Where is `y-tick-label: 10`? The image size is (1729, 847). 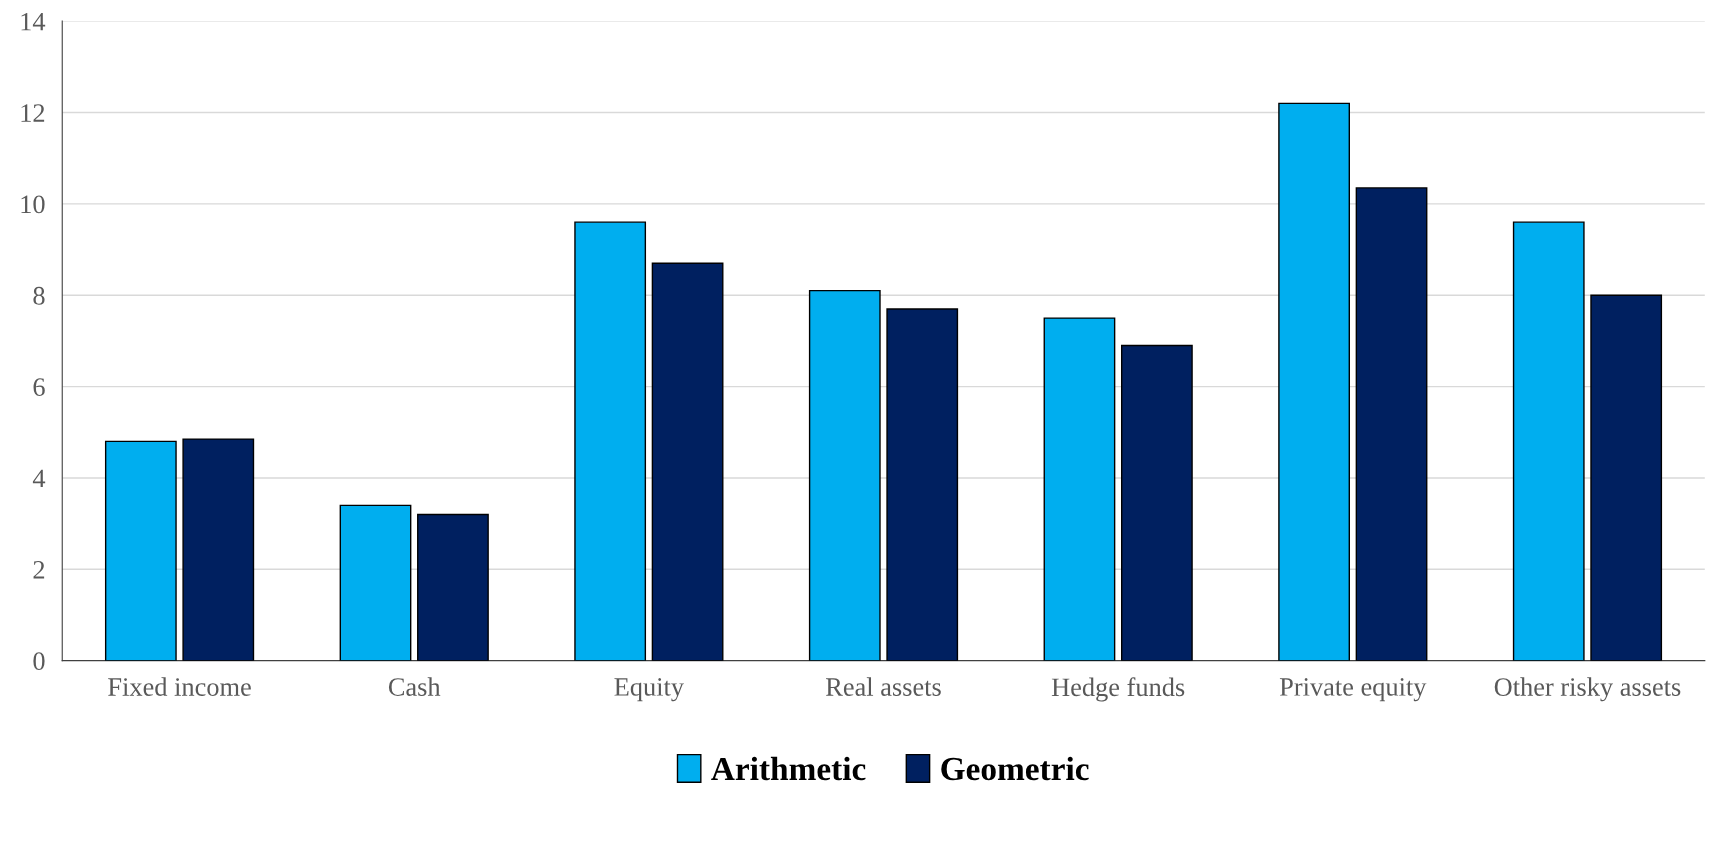
y-tick-label: 10 is located at coordinates (33, 204).